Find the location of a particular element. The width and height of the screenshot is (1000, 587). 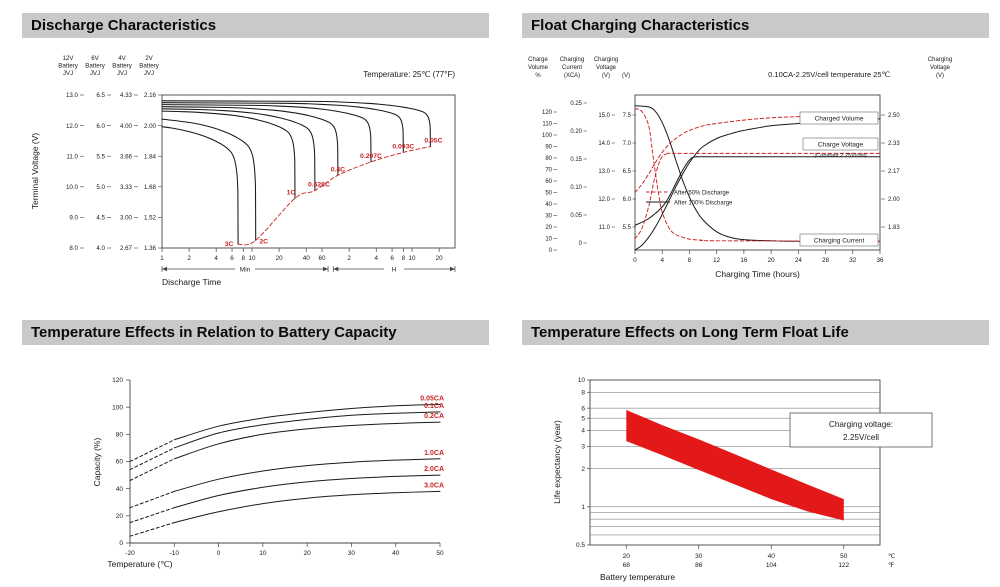

svg-text: 9.0 is located at coordinates (73, 218).